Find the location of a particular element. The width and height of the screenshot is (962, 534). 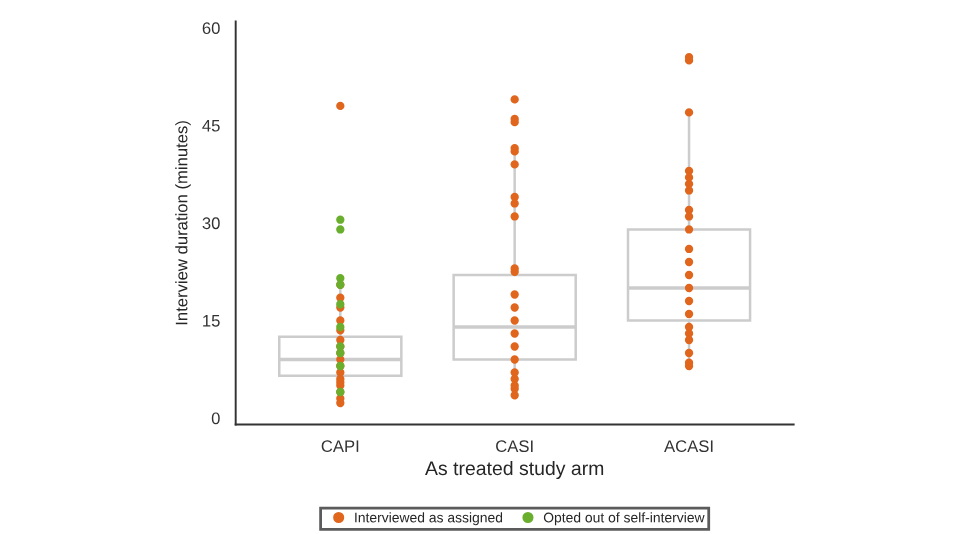

x-tick-label: CAPI is located at coordinates (340, 446).